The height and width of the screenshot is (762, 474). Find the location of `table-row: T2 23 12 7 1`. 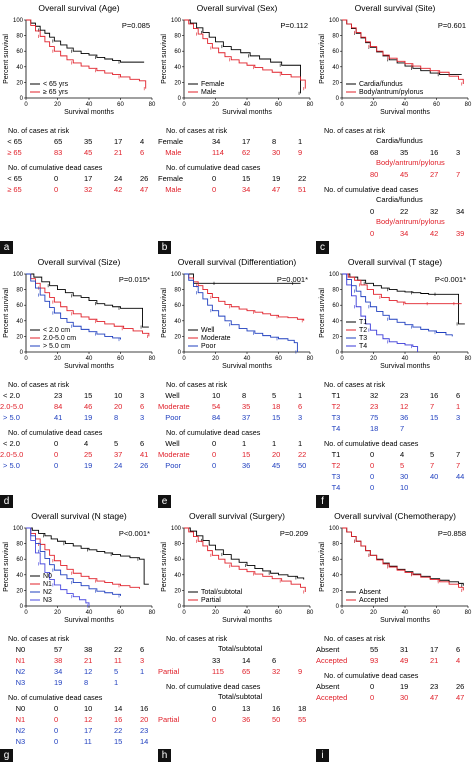

table-row: T2 23 12 7 1 is located at coordinates (395, 407).